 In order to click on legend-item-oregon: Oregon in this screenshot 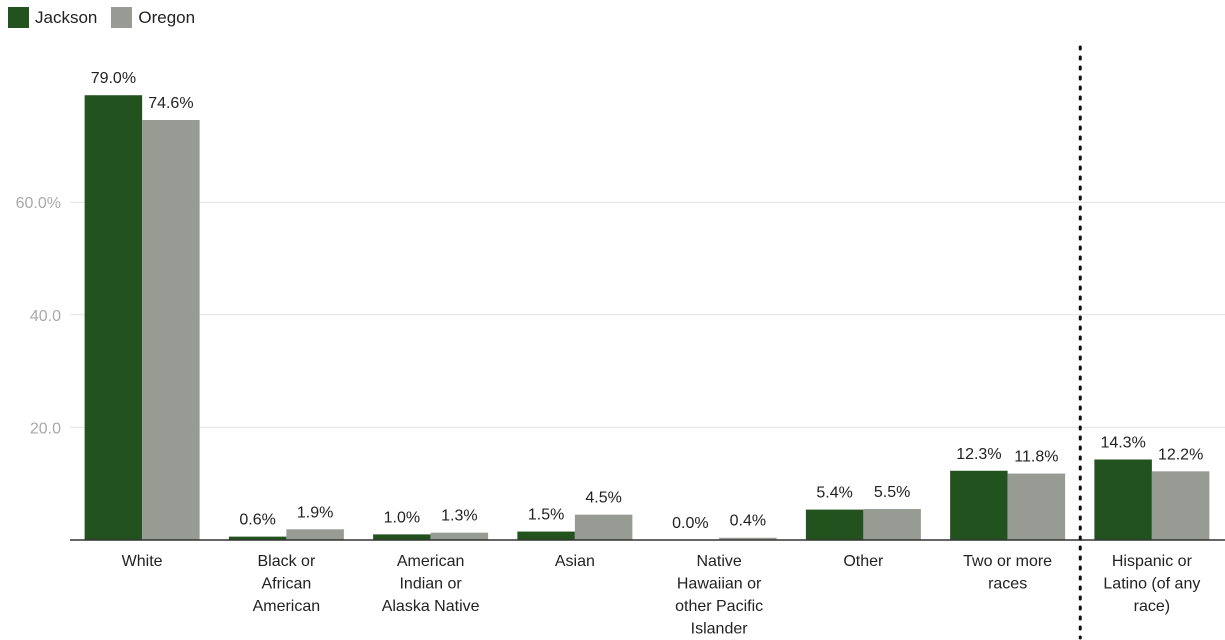, I will do `click(153, 17)`.